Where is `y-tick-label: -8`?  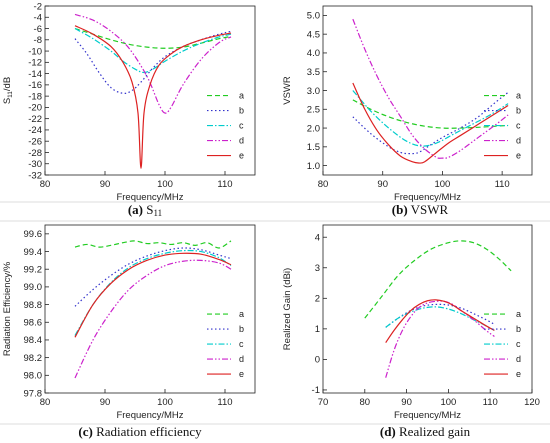 y-tick-label: -8 is located at coordinates (38, 40).